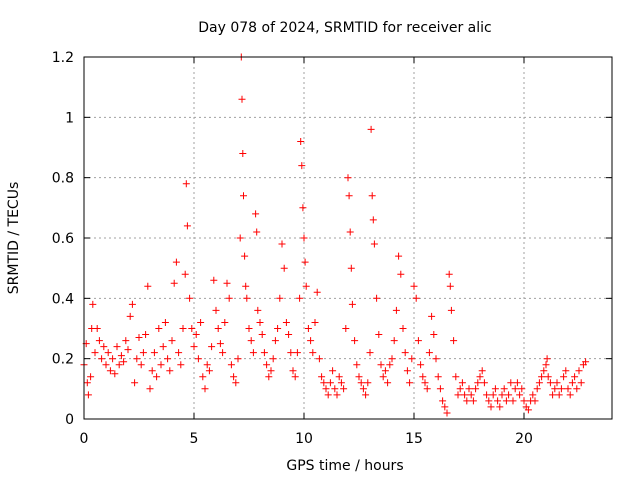  I want to click on y-tick-label: 0, so click(69, 420).